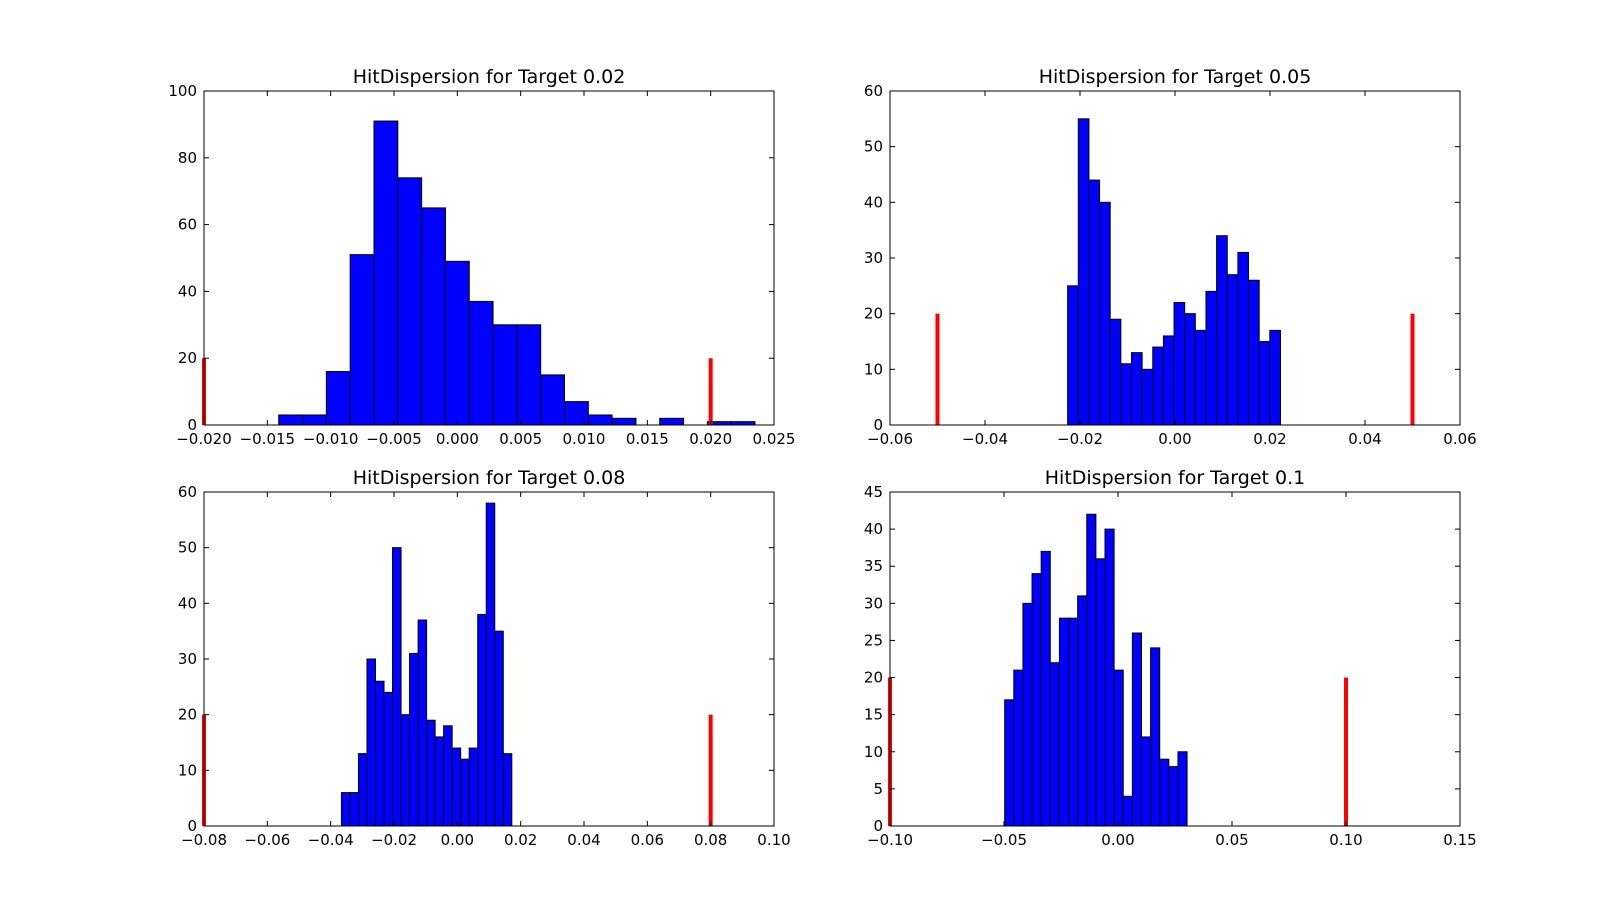 This screenshot has width=1612, height=912. What do you see at coordinates (985, 439) in the screenshot?
I see `x-tick-label: −0.04` at bounding box center [985, 439].